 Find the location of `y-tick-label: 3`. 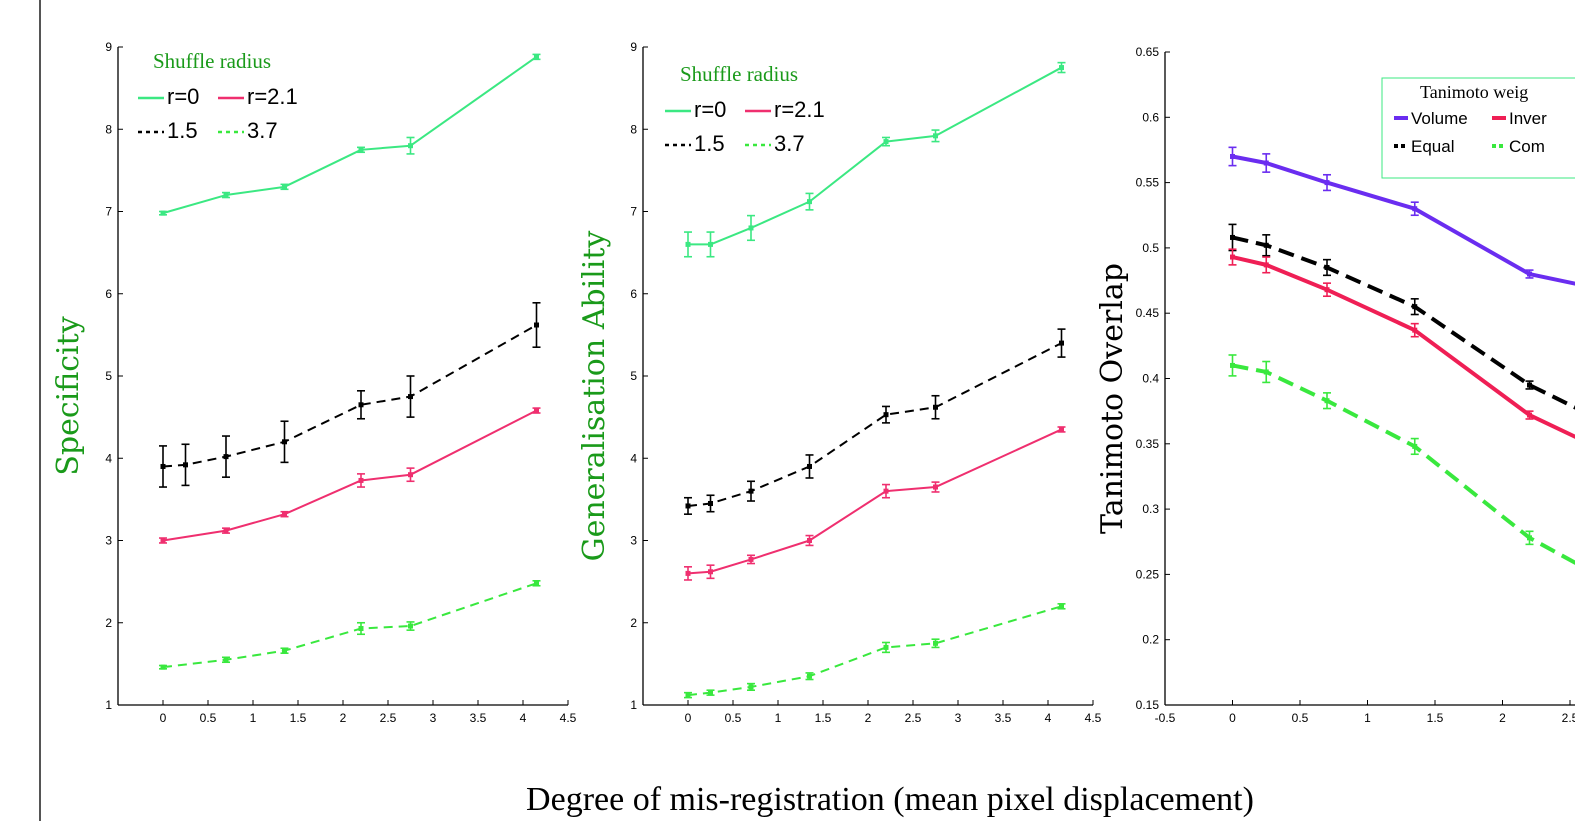

y-tick-label: 3 is located at coordinates (633, 541).